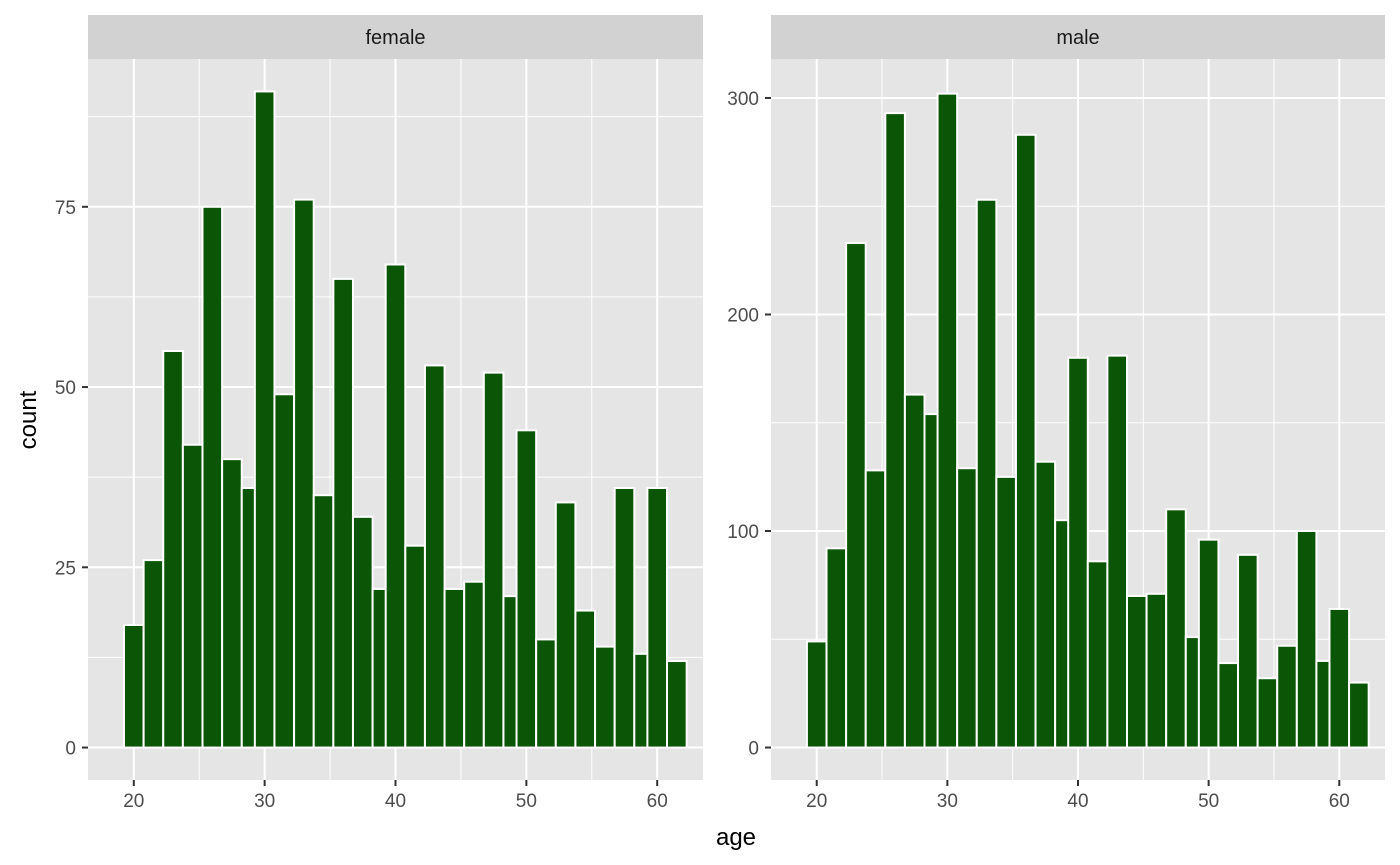  Describe the element at coordinates (65, 208) in the screenshot. I see `y-tick-label: 75` at that location.